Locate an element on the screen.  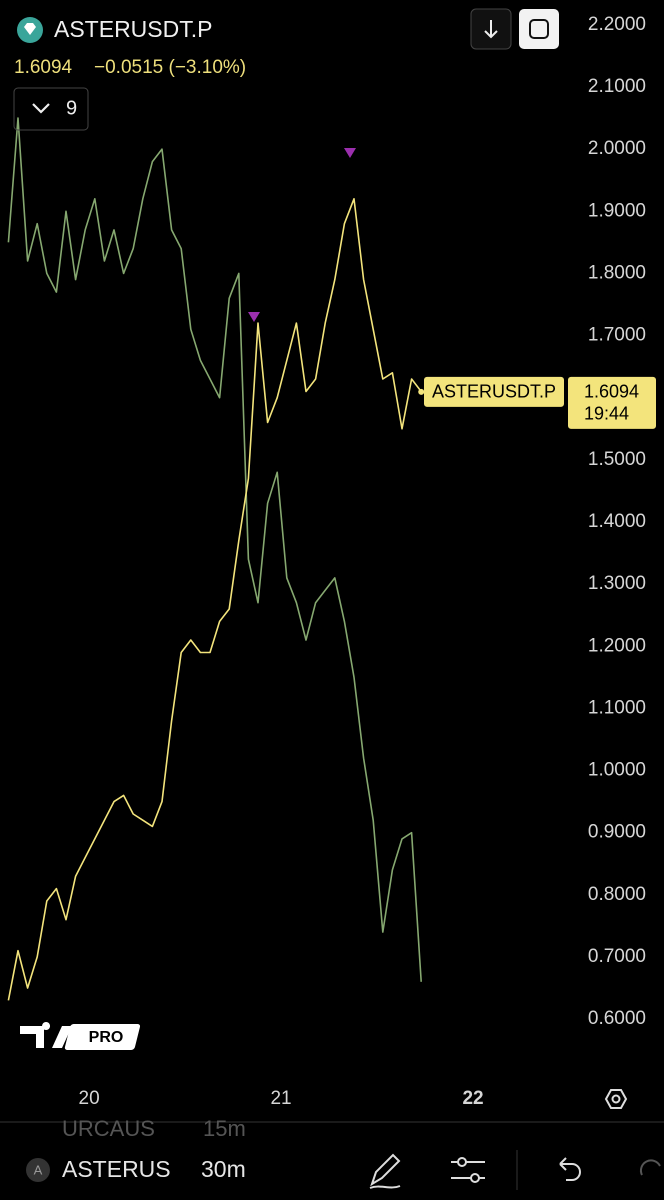
pro-badge: PRO is located at coordinates (106, 1037).